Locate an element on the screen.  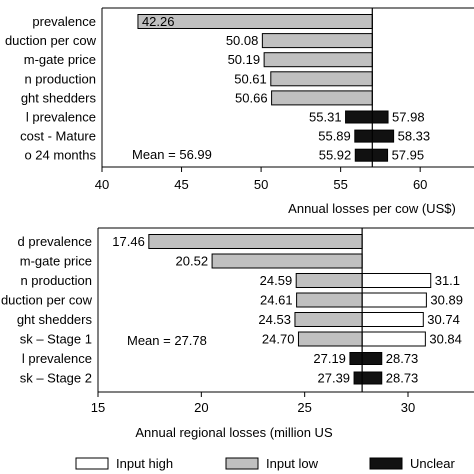
legend-label: Input high is located at coordinates (144, 463).